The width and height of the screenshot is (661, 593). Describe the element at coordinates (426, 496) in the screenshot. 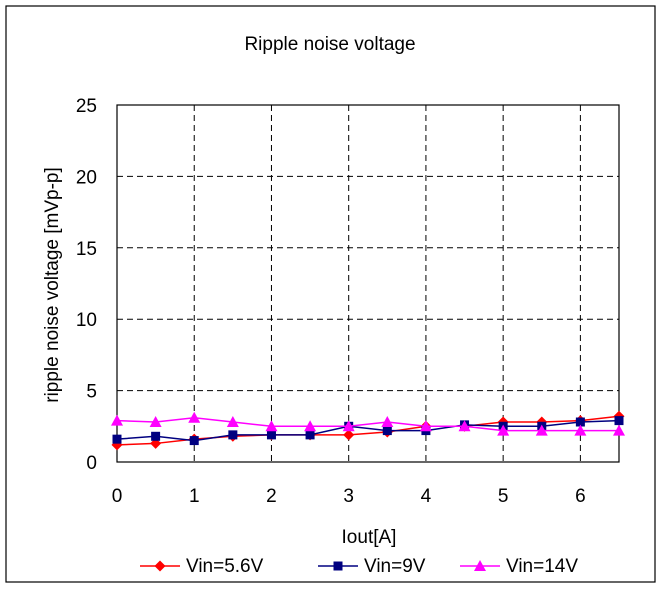

I see `x-tick-label: 4` at that location.